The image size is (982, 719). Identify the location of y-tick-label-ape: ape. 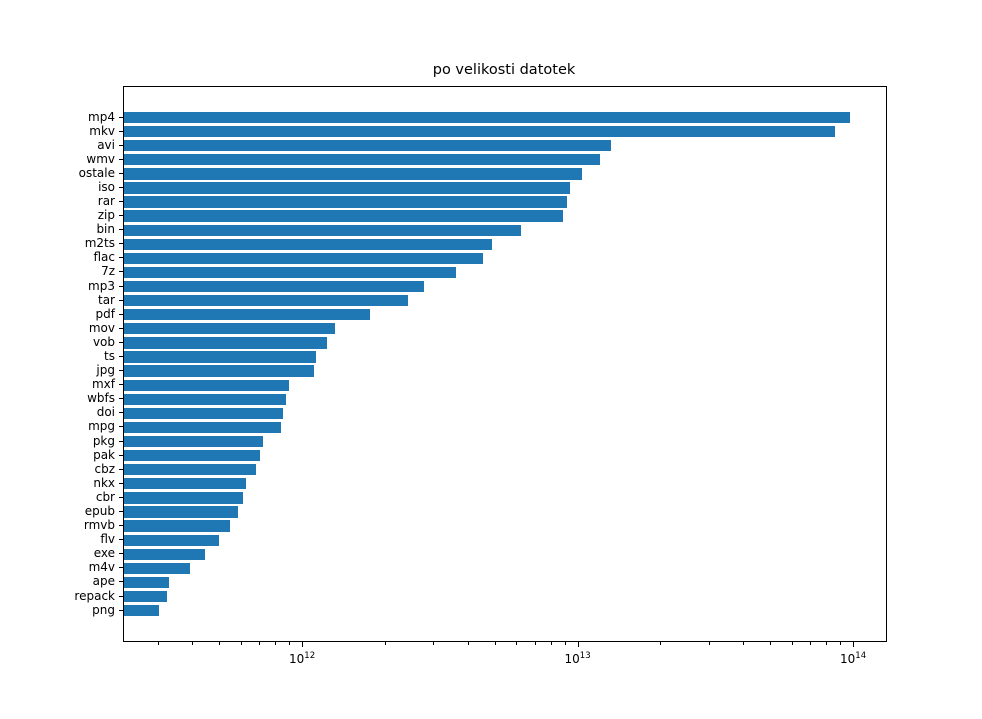
(103, 581).